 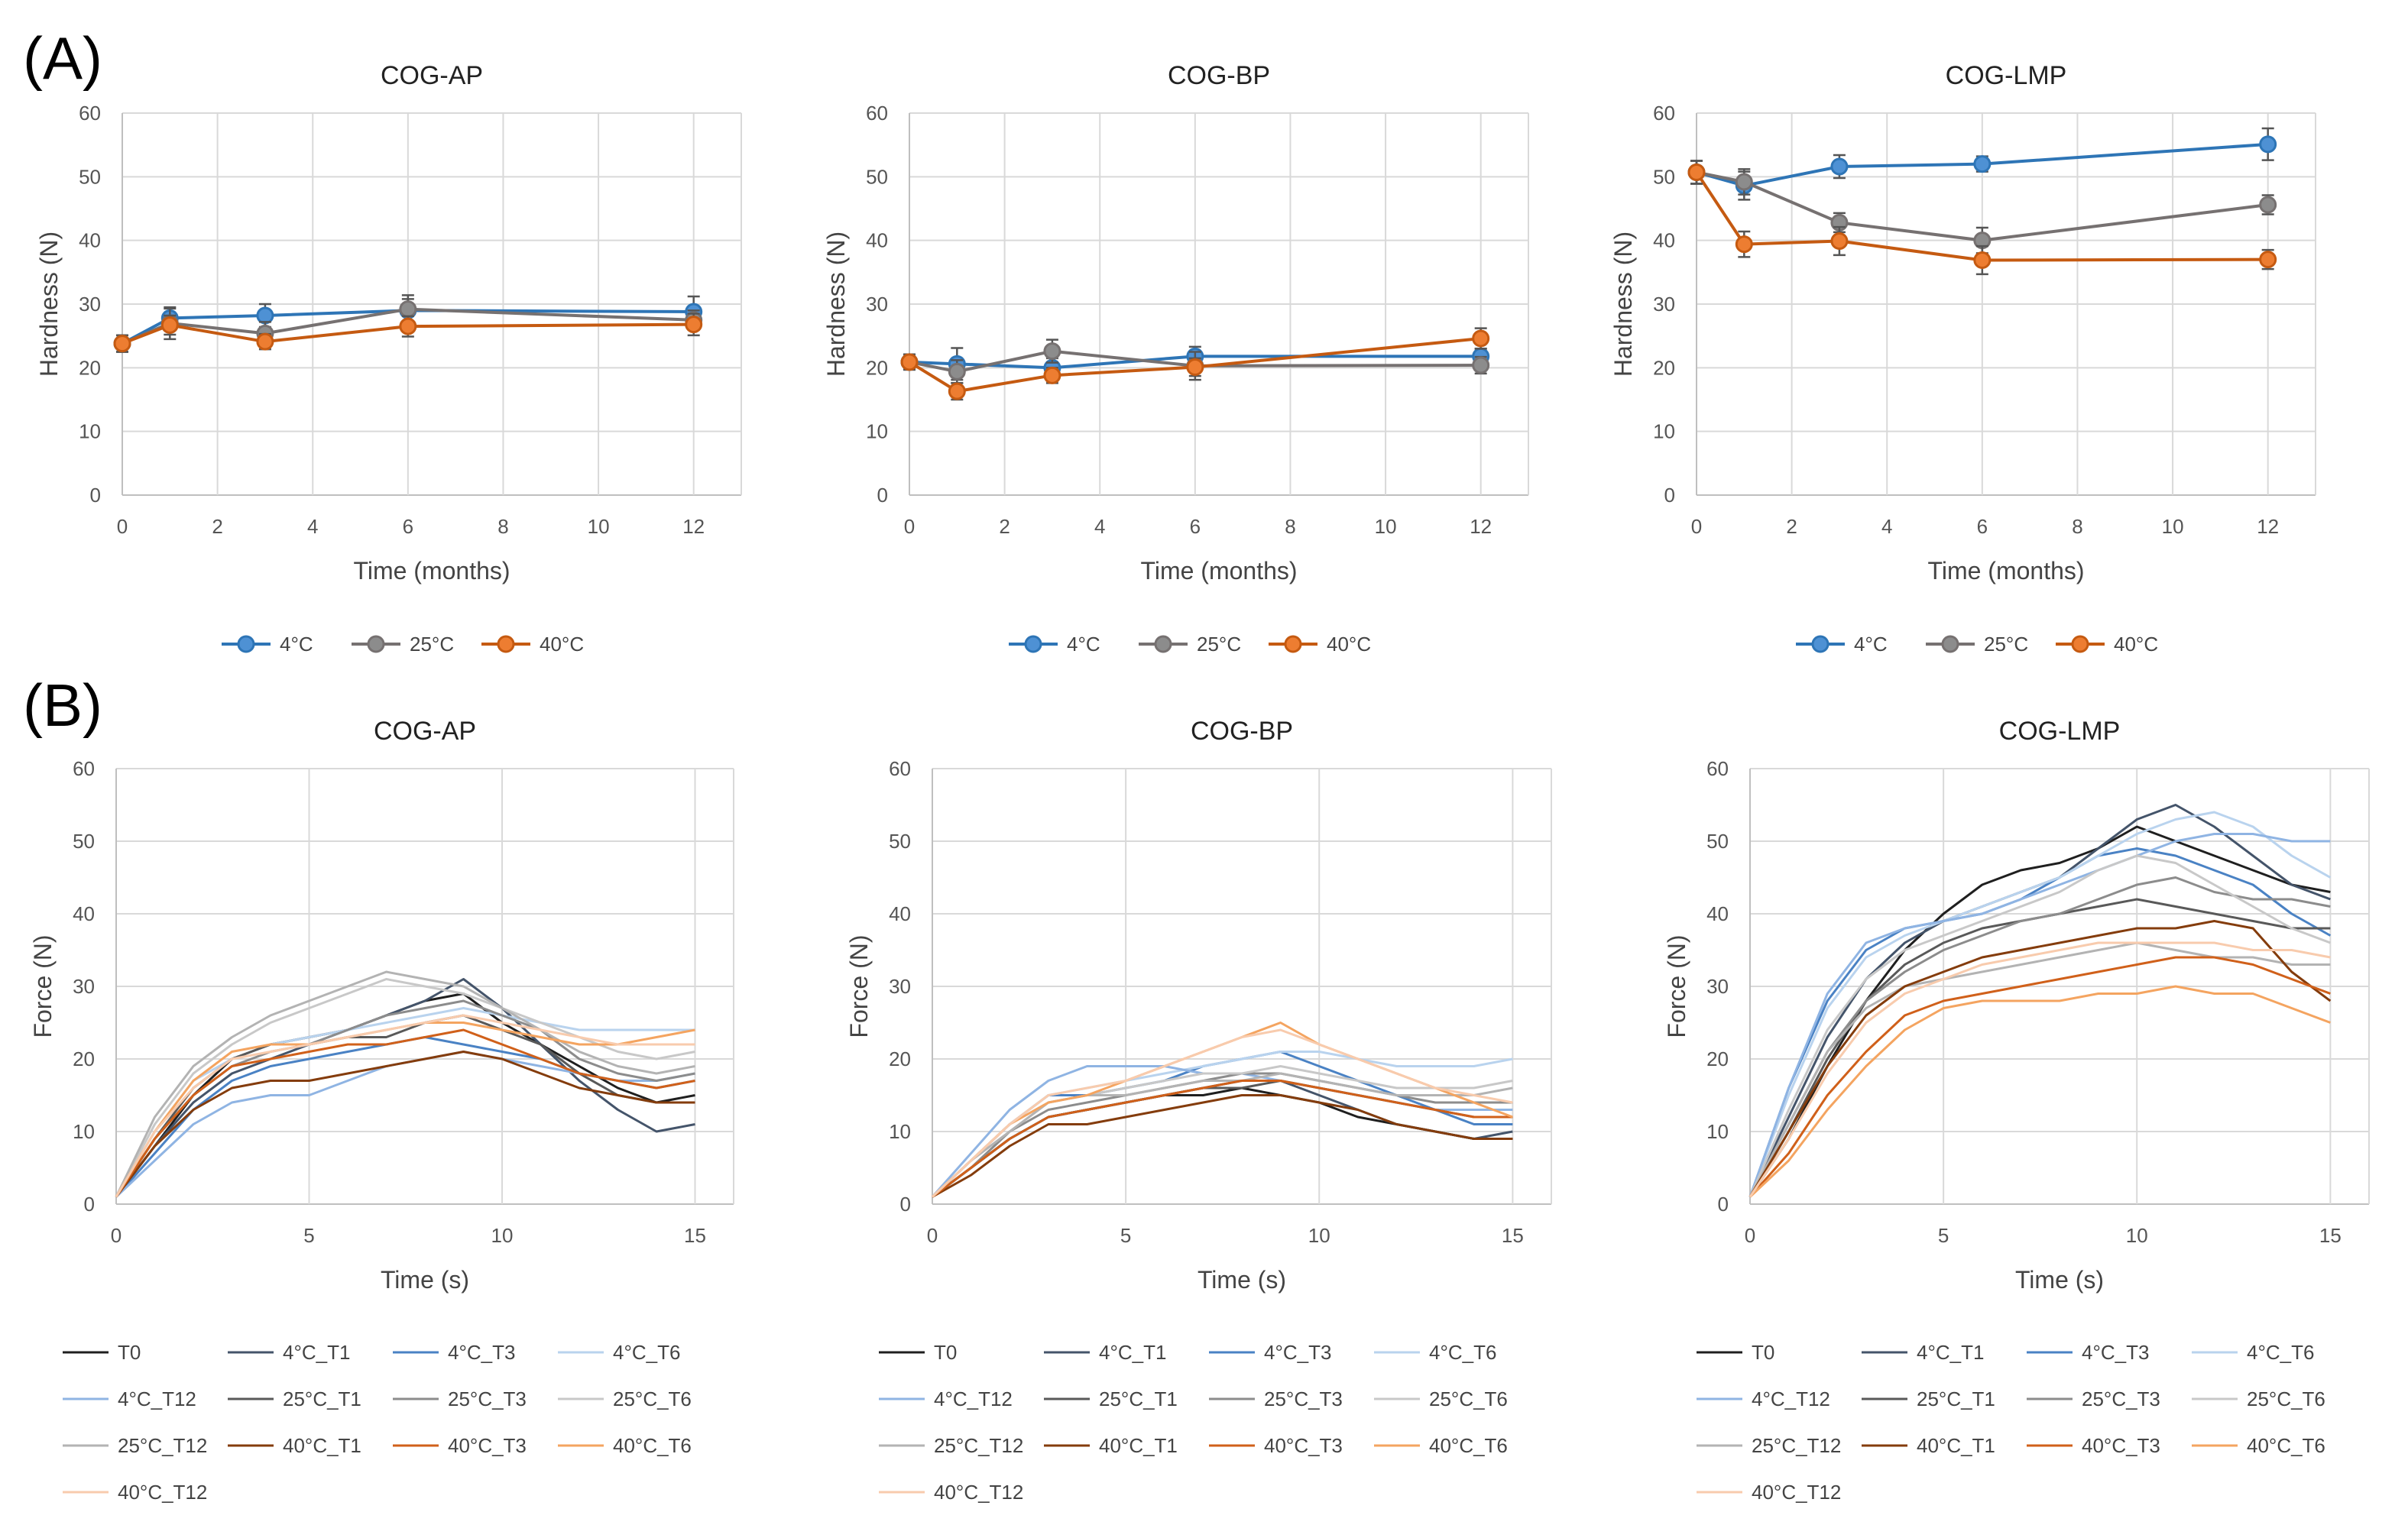 What do you see at coordinates (978, 1445) in the screenshot?
I see `legend-label: 25°C_T12` at bounding box center [978, 1445].